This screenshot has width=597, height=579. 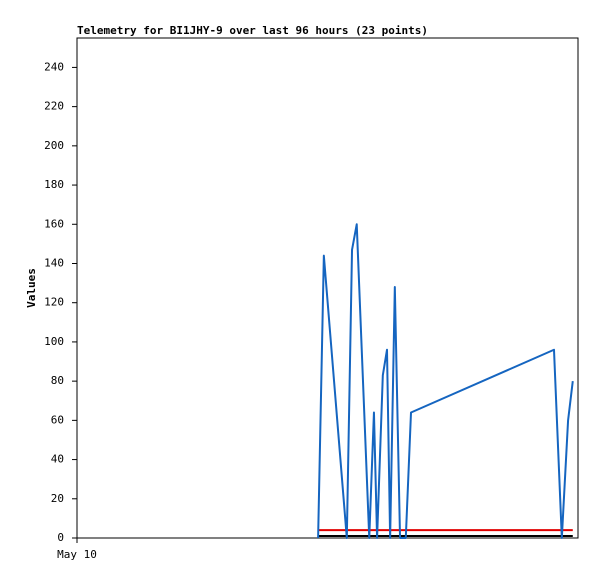 What do you see at coordinates (31, 288) in the screenshot?
I see `y-axis-label: Values` at bounding box center [31, 288].